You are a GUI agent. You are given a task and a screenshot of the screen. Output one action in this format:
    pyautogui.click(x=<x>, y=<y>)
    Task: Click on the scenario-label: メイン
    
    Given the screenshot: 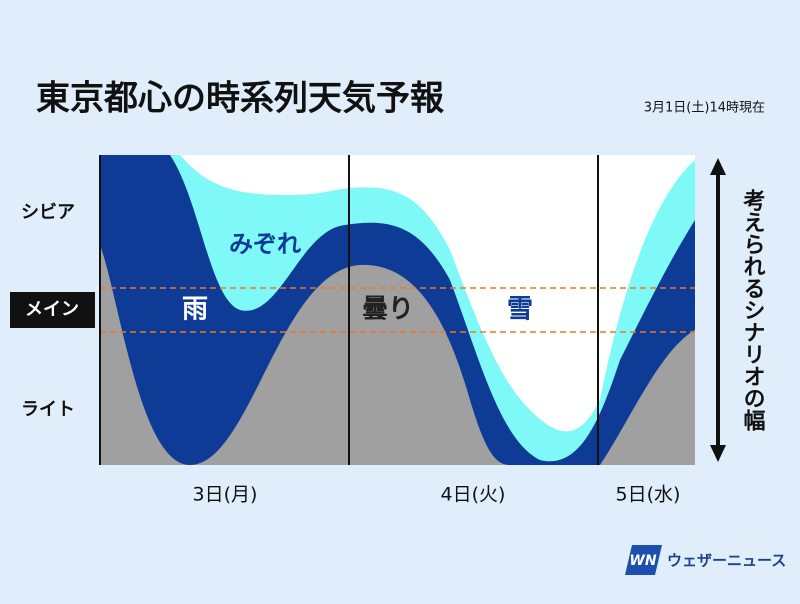 What is the action you would take?
    pyautogui.click(x=52, y=309)
    